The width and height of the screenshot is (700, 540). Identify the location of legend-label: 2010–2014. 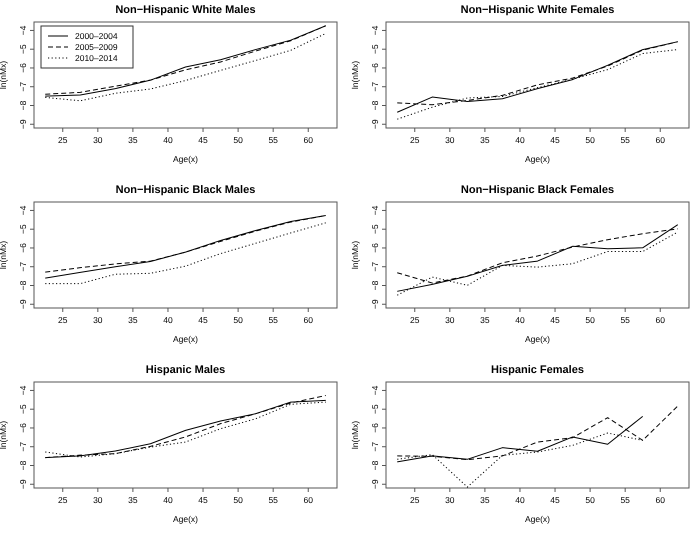
(96, 58).